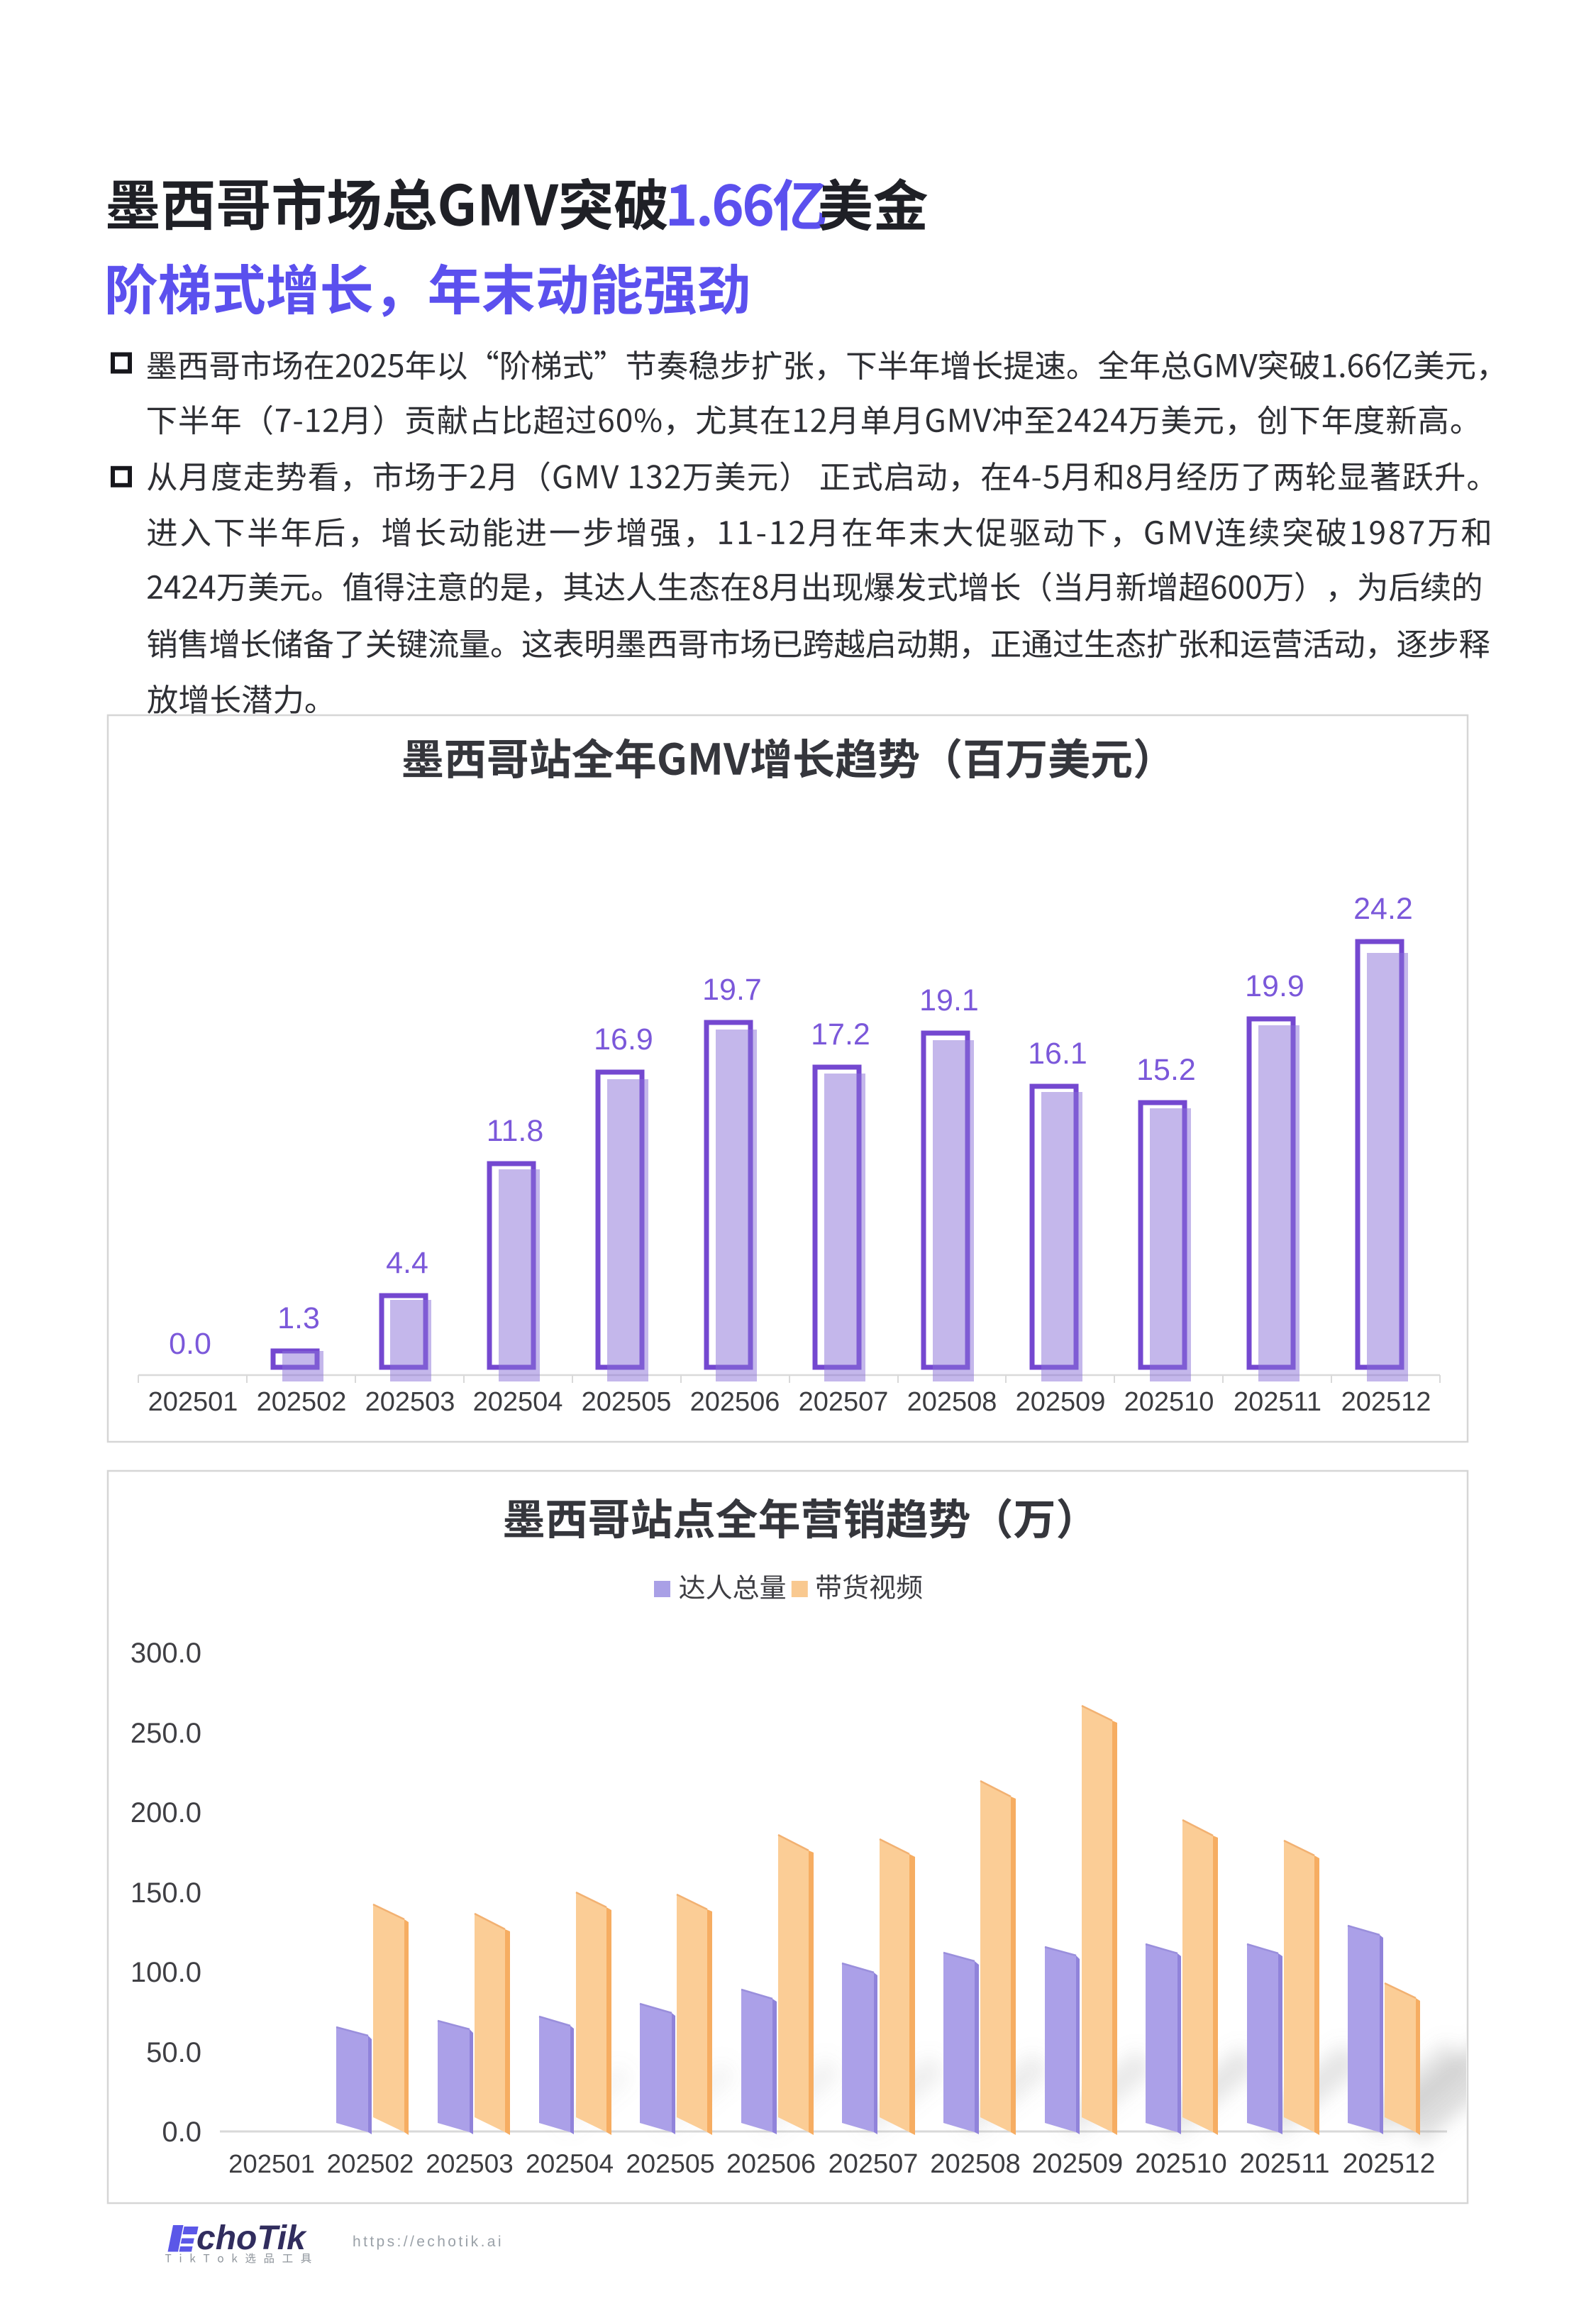  What do you see at coordinates (166, 1972) in the screenshot?
I see `svg-text: 100.0` at bounding box center [166, 1972].